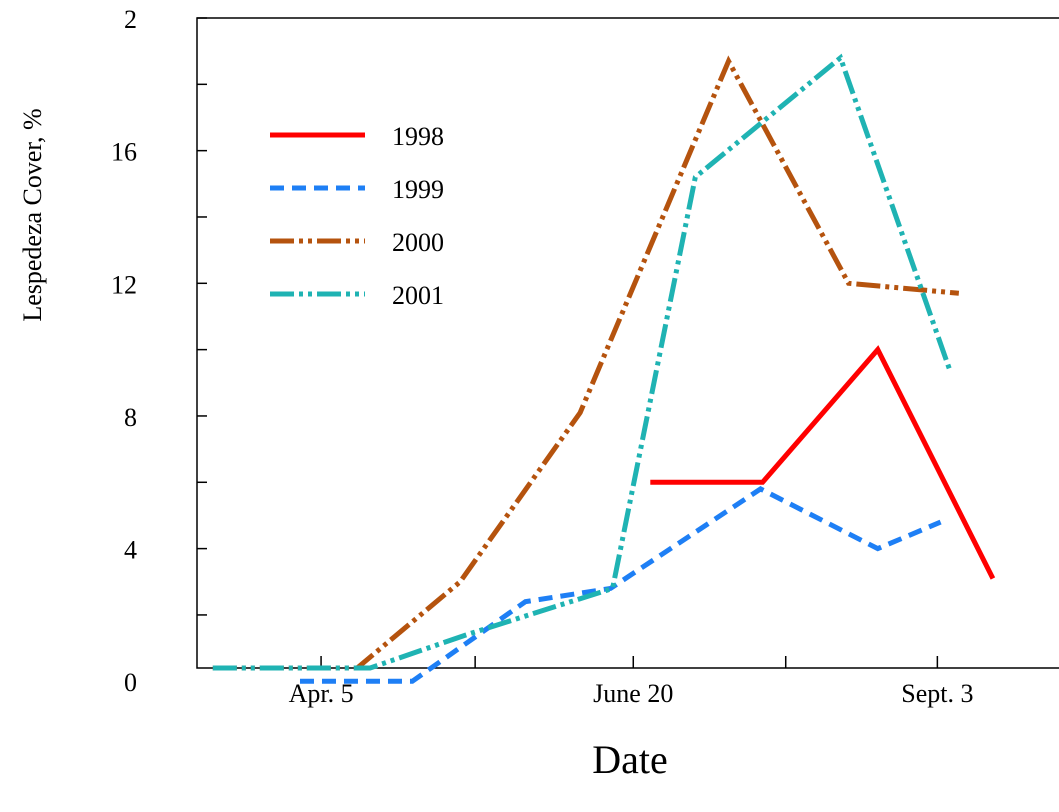 The height and width of the screenshot is (812, 1059). What do you see at coordinates (418, 136) in the screenshot?
I see `legend-label: 1998` at bounding box center [418, 136].